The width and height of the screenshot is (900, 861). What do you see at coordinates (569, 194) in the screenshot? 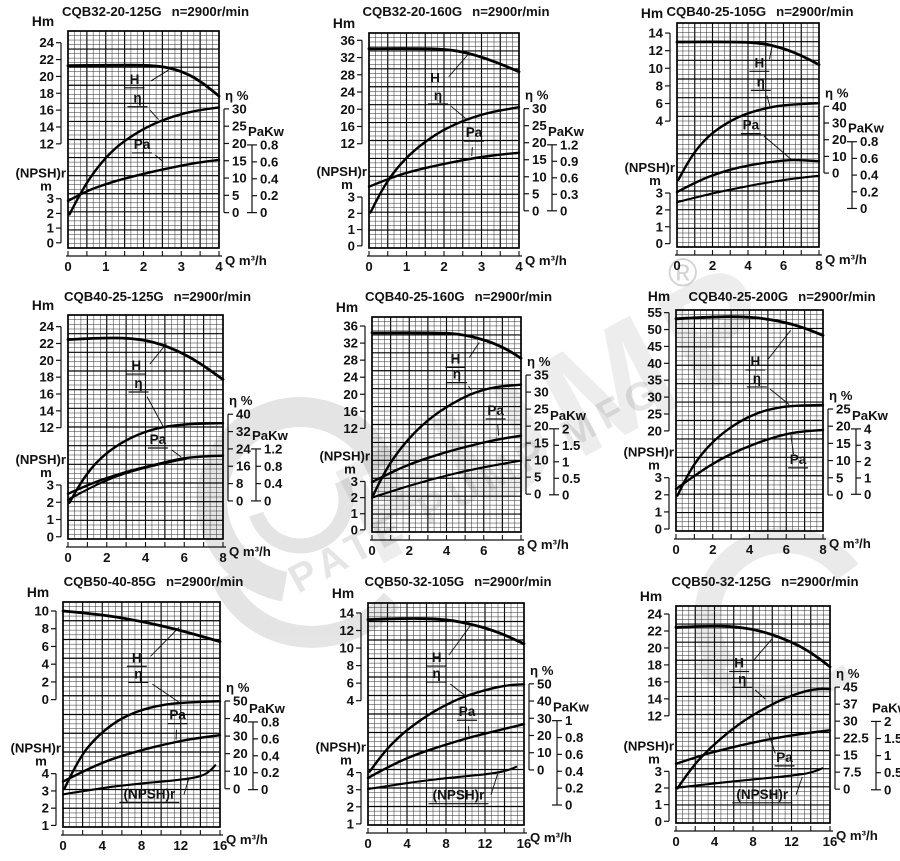
I see `power-scale-tick: 0.3` at bounding box center [569, 194].